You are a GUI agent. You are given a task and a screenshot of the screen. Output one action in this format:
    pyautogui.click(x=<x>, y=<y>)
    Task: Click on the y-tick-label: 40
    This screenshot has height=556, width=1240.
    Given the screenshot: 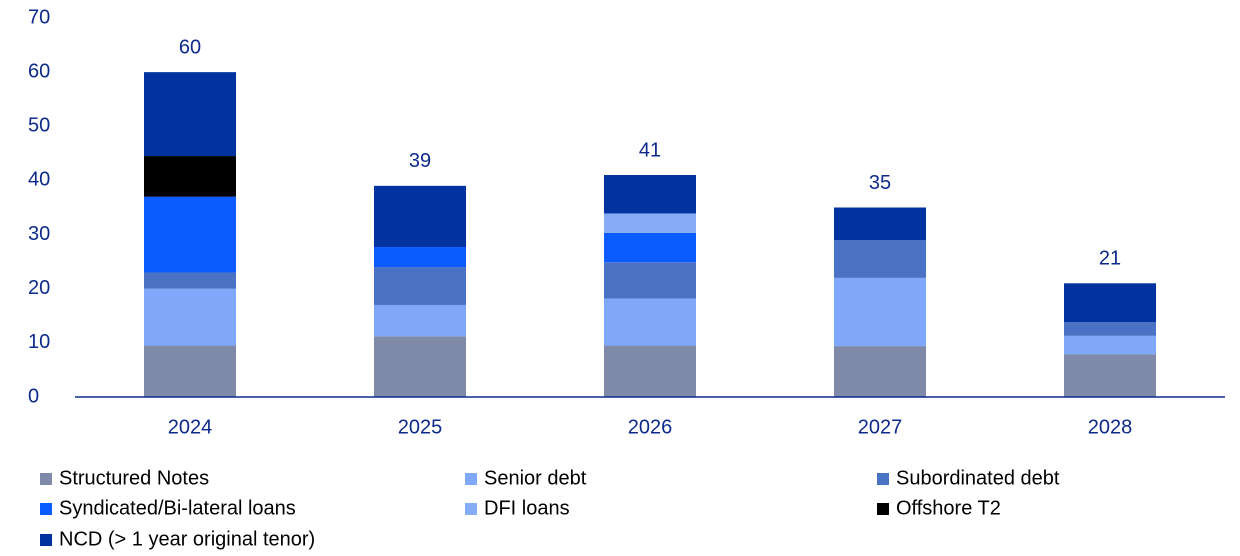 What is the action you would take?
    pyautogui.click(x=39, y=180)
    